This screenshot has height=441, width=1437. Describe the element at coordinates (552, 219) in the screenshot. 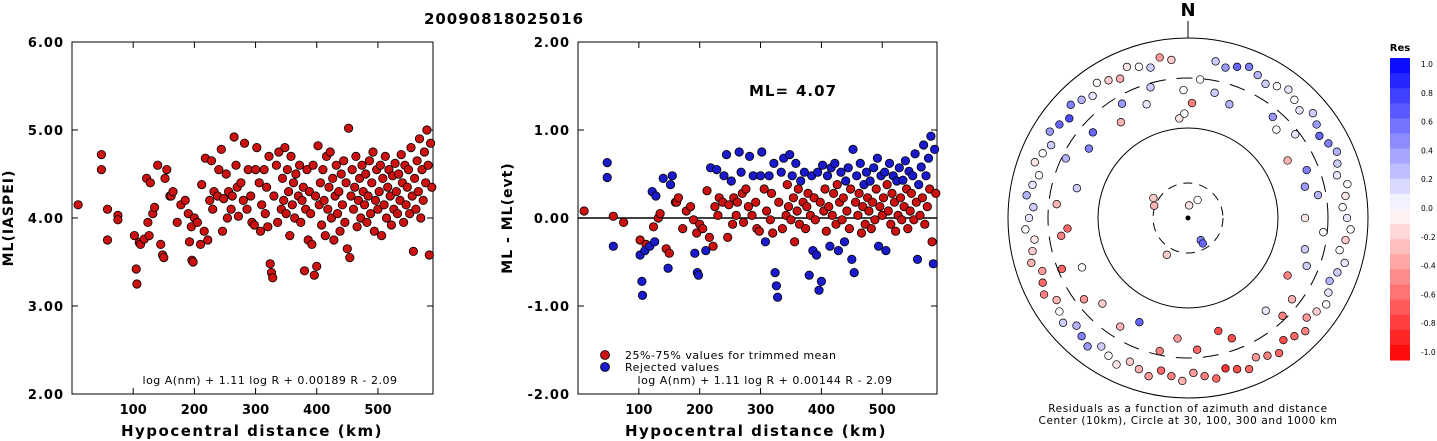

I see `y-tick-label: 0.00` at that location.